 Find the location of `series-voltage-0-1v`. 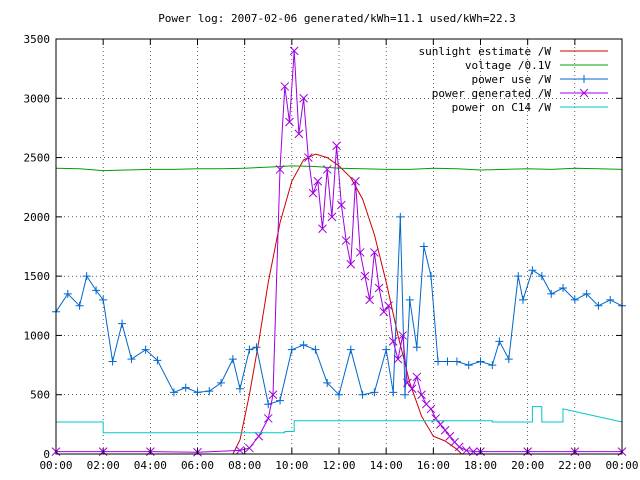

series-voltage-0-1v is located at coordinates (339, 168).